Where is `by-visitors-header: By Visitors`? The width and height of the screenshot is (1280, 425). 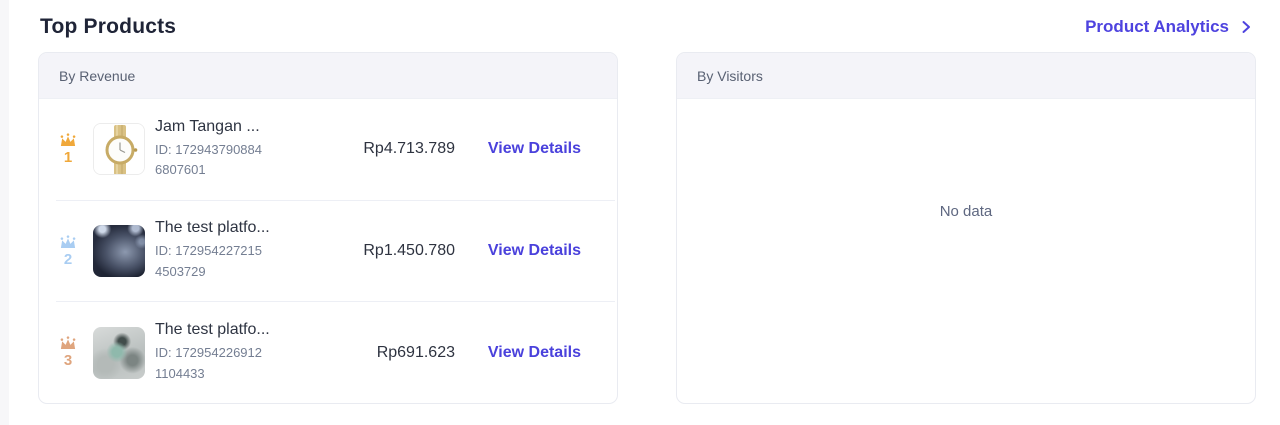 by-visitors-header: By Visitors is located at coordinates (966, 76).